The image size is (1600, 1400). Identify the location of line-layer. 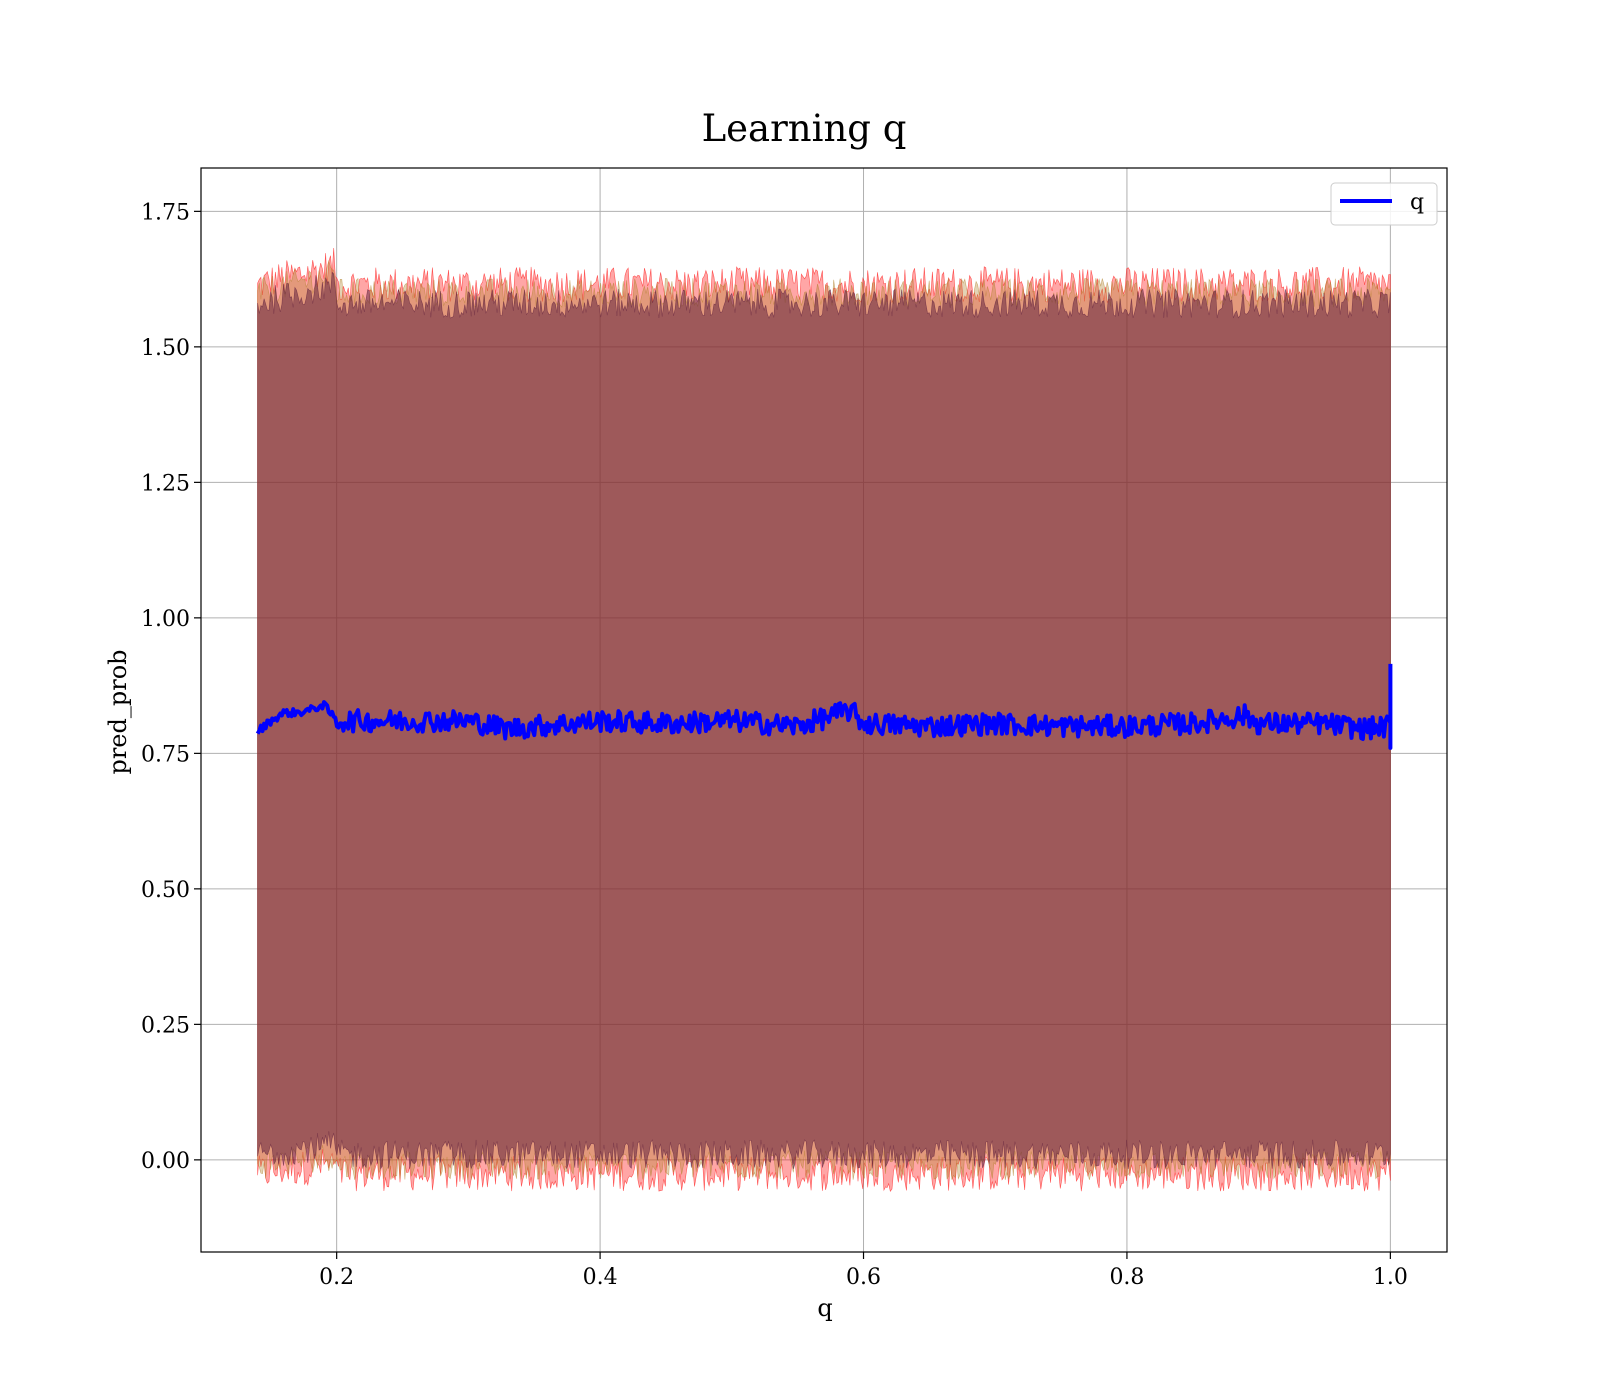
(824, 706).